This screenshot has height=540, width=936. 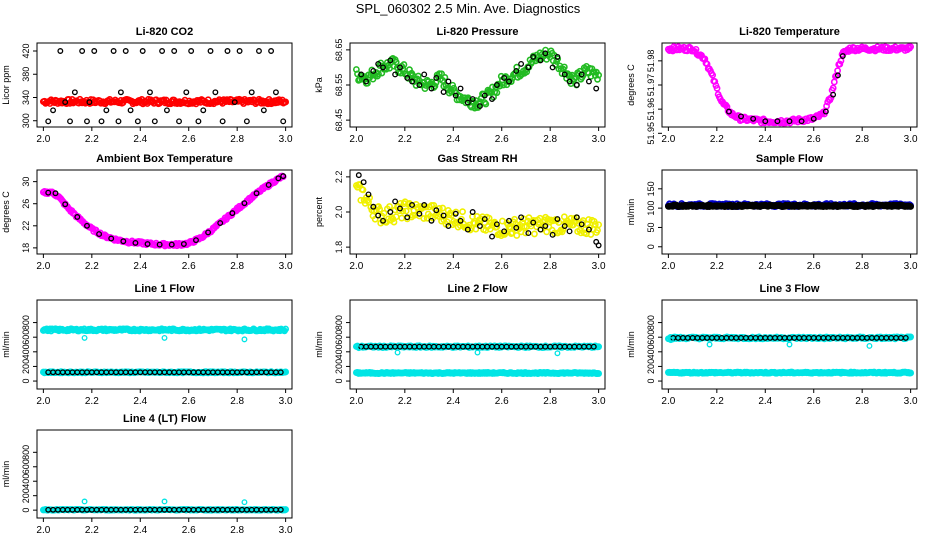 What do you see at coordinates (339, 381) in the screenshot?
I see `y-tick-label: 0` at bounding box center [339, 381].